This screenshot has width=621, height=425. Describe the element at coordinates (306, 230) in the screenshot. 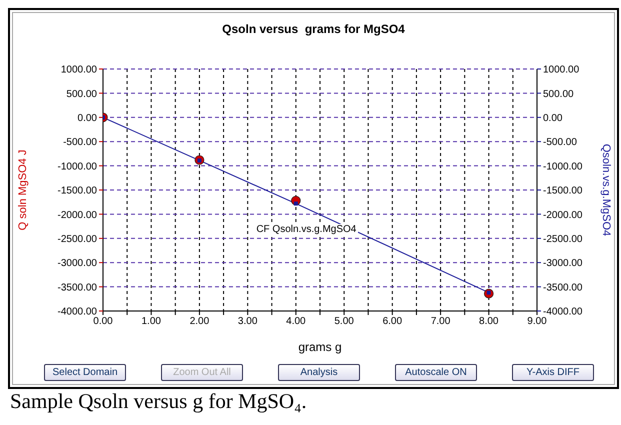

I see `series-label: CF Qsoln.vs.g.MgSO4` at that location.